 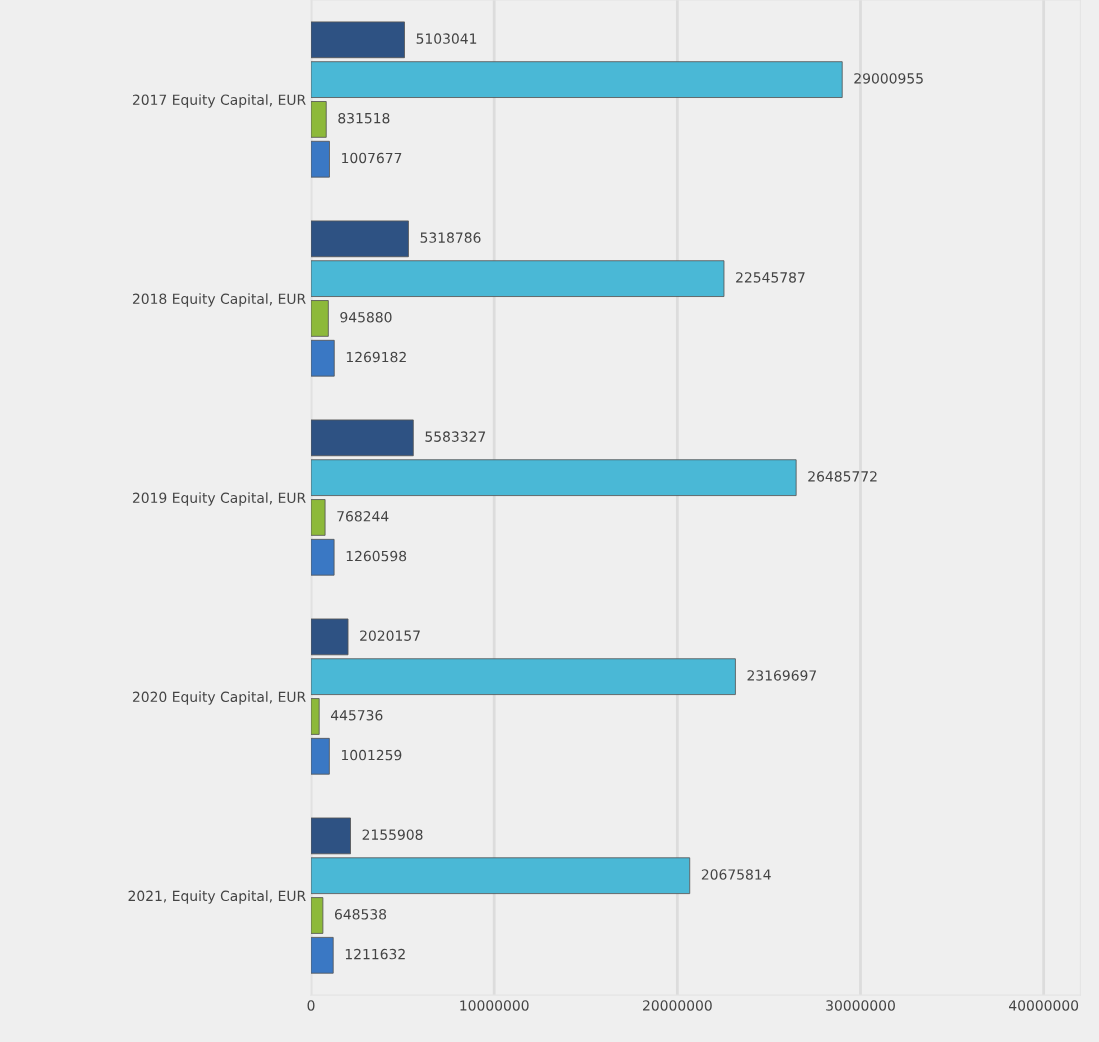 What do you see at coordinates (366, 317) in the screenshot?
I see `data-label: 945880` at bounding box center [366, 317].